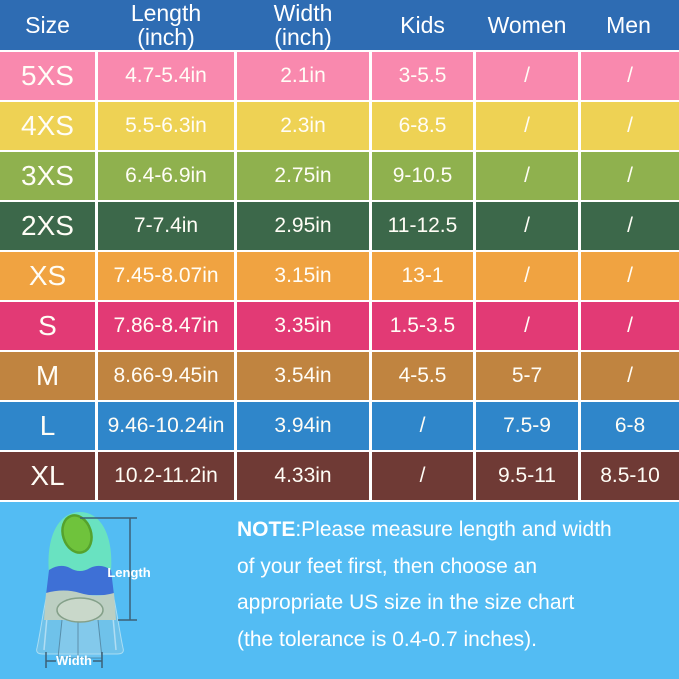 The width and height of the screenshot is (679, 679). I want to click on note-line: of your feet first, then choose an, so click(387, 566).